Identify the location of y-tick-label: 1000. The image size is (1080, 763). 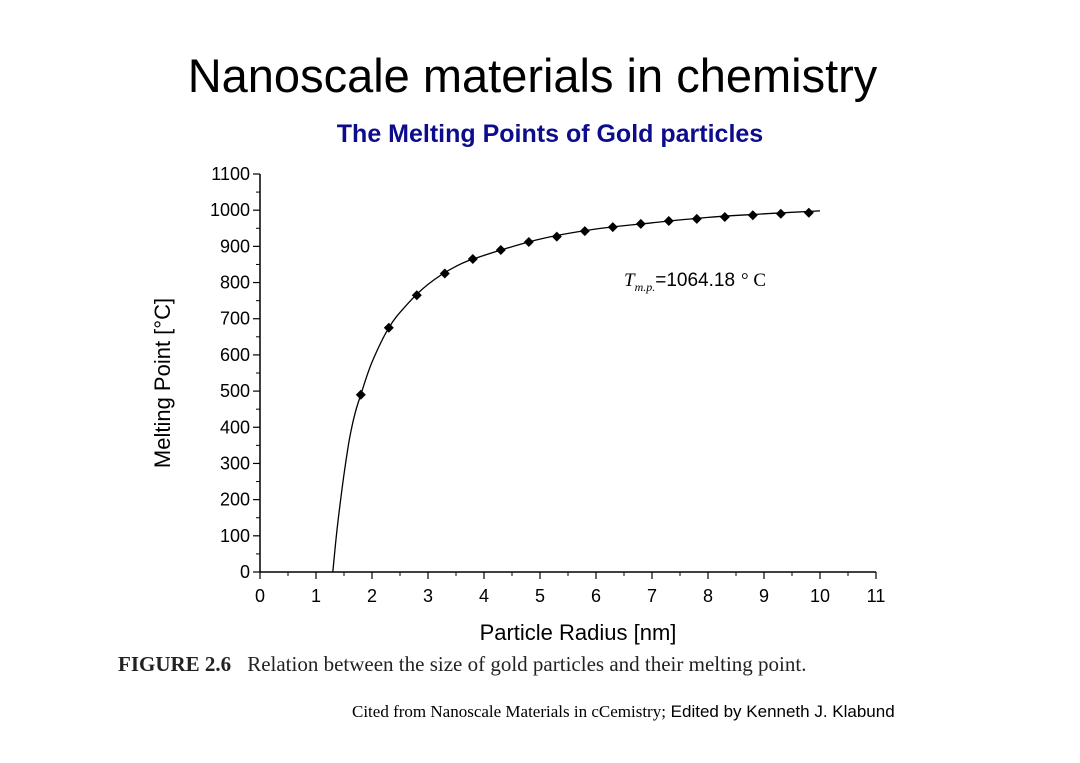
(230, 210).